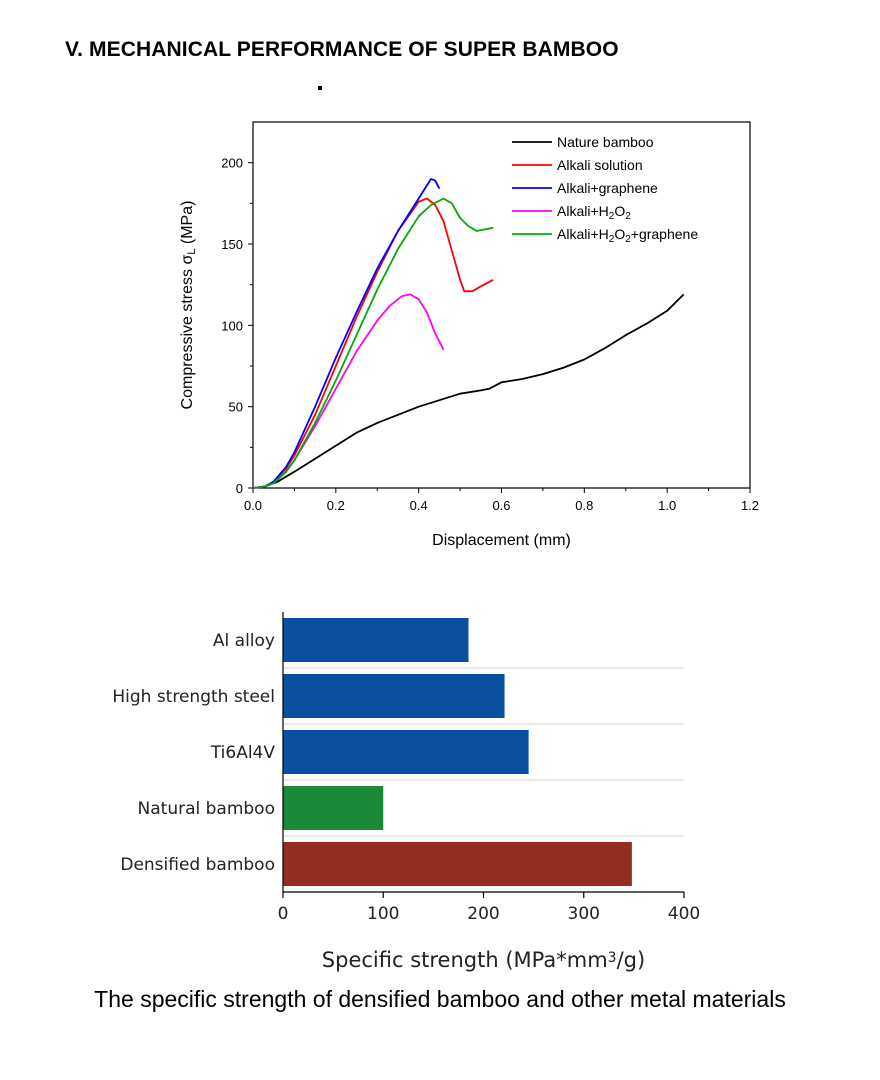  What do you see at coordinates (607, 188) in the screenshot?
I see `legend-label: Alkali+graphene` at bounding box center [607, 188].